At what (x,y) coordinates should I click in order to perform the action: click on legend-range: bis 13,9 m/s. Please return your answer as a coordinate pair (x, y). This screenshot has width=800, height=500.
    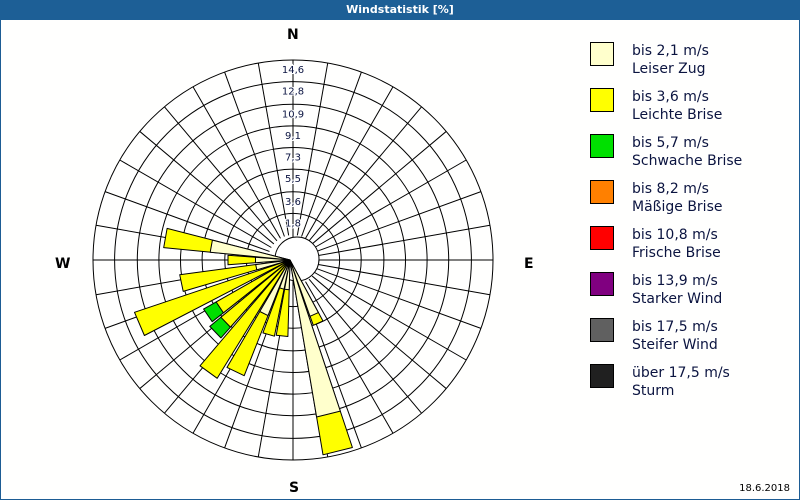
    Looking at the image, I should click on (675, 281).